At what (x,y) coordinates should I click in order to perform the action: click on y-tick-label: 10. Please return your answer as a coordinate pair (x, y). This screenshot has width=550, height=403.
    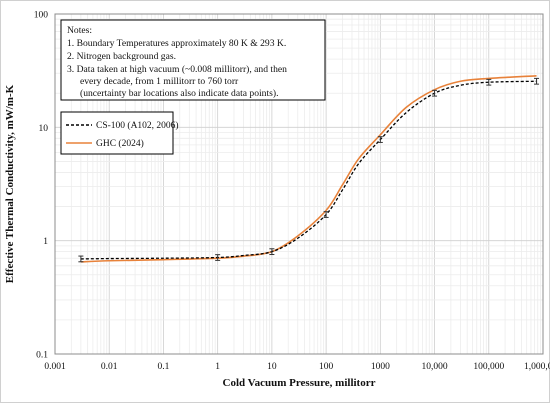
    Looking at the image, I should click on (44, 129).